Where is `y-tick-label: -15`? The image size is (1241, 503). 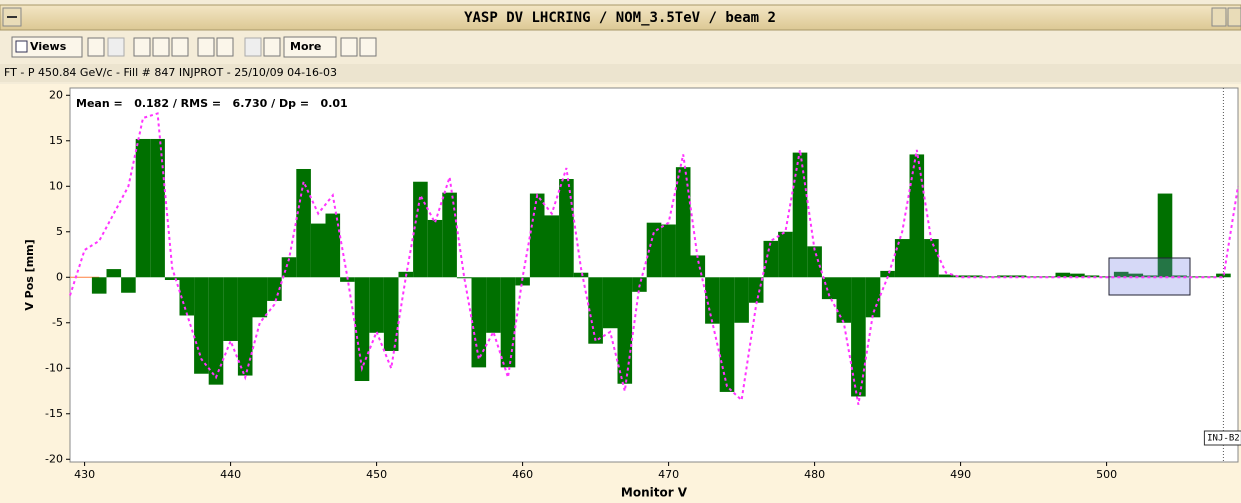 y-tick-label: -15 is located at coordinates (54, 413).